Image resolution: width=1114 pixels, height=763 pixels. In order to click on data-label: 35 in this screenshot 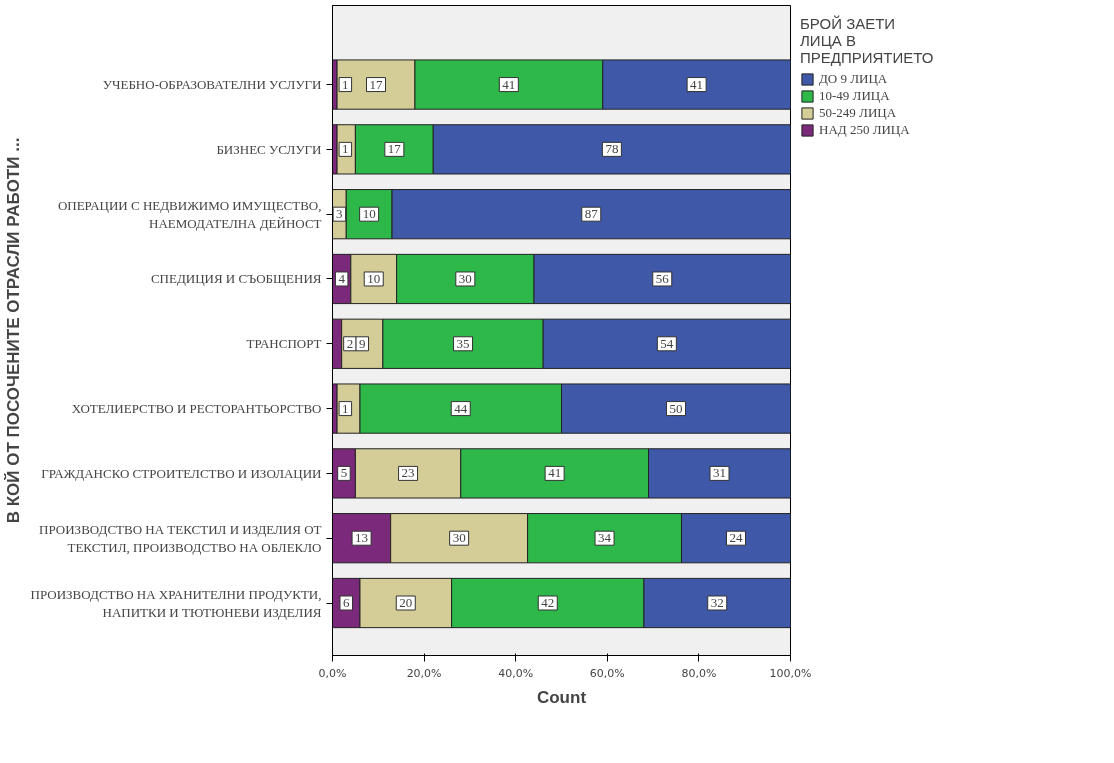, I will do `click(463, 343)`.